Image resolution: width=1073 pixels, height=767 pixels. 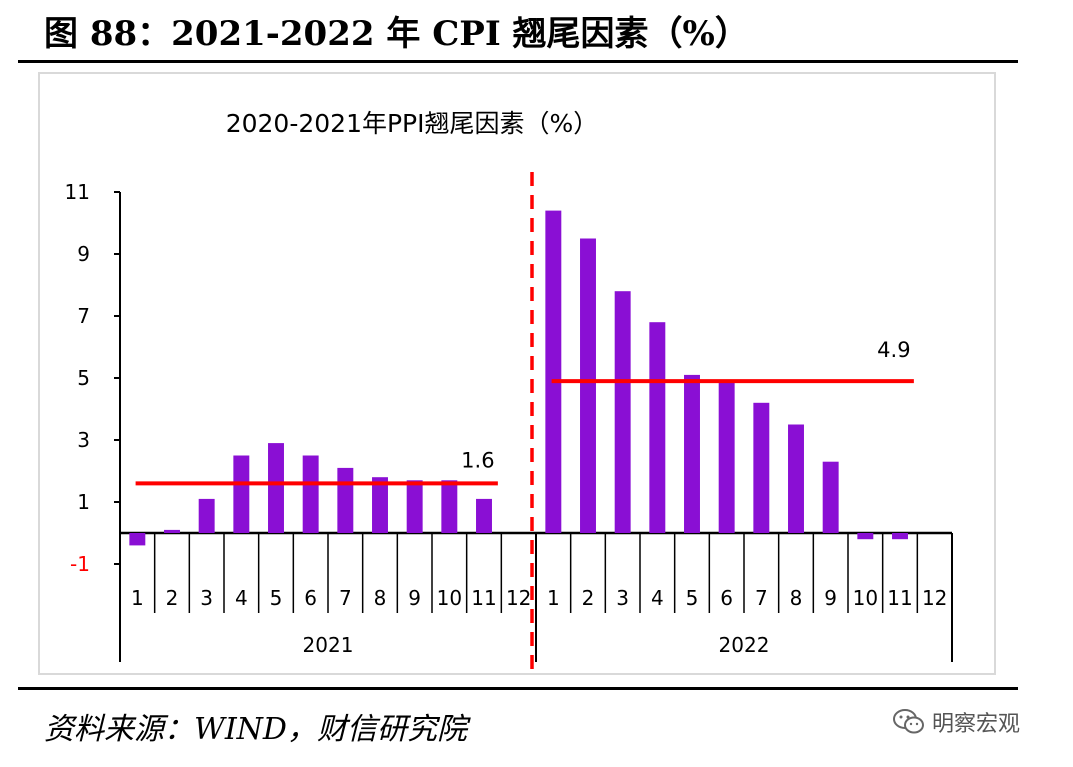 I want to click on average-label: 4.9, so click(x=893, y=350).